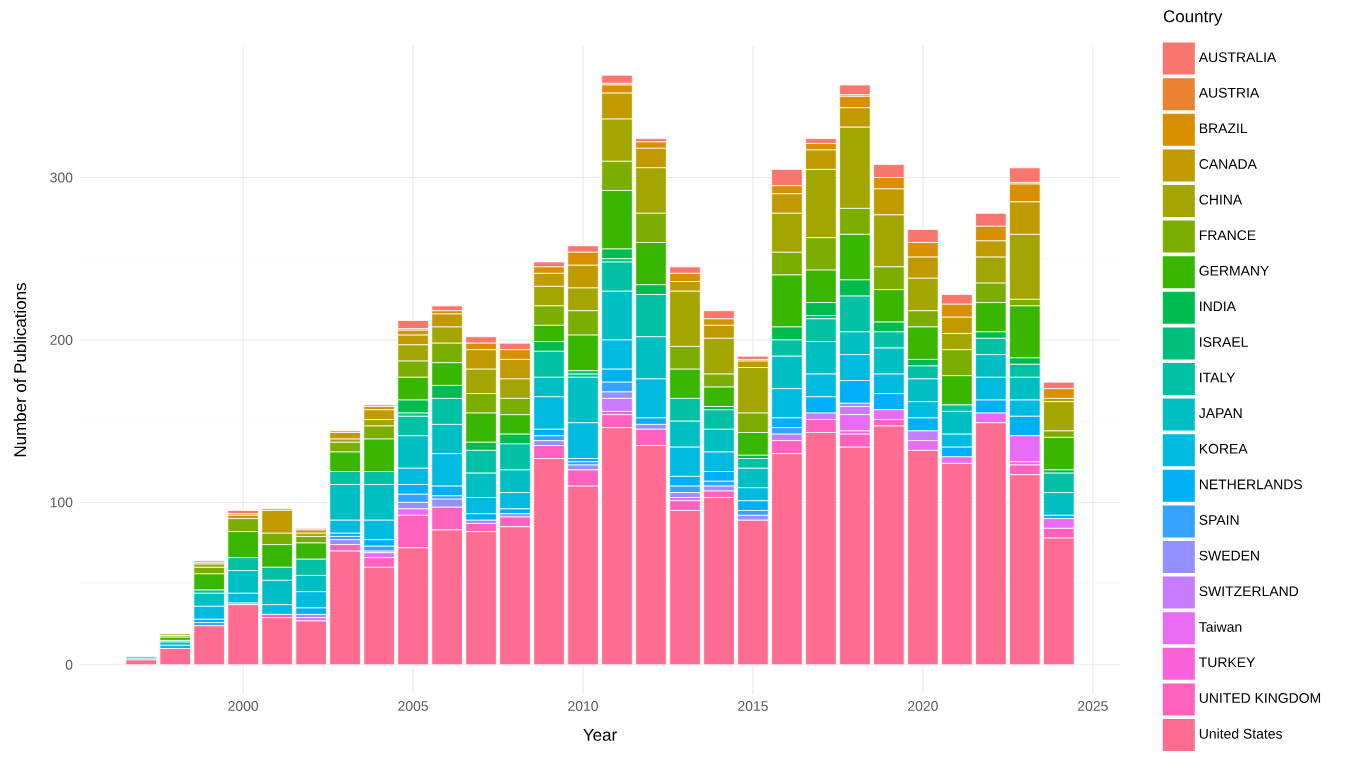 This screenshot has width=1370, height=766. Describe the element at coordinates (600, 735) in the screenshot. I see `x-axis-title: Year` at that location.